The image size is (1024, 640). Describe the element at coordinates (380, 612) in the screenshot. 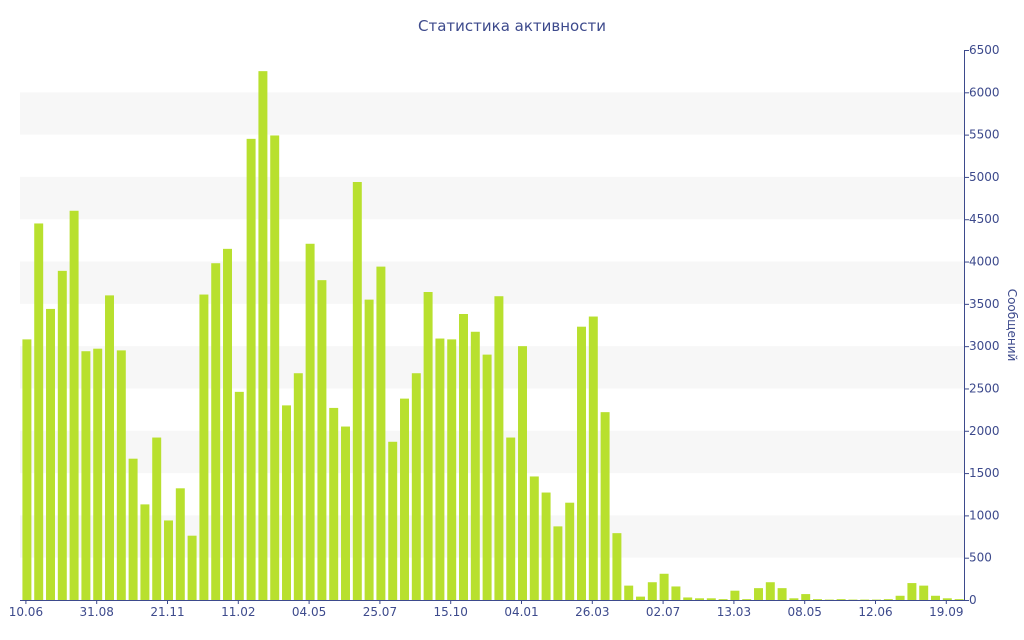

I see `x-tick-label: 25.07` at that location.